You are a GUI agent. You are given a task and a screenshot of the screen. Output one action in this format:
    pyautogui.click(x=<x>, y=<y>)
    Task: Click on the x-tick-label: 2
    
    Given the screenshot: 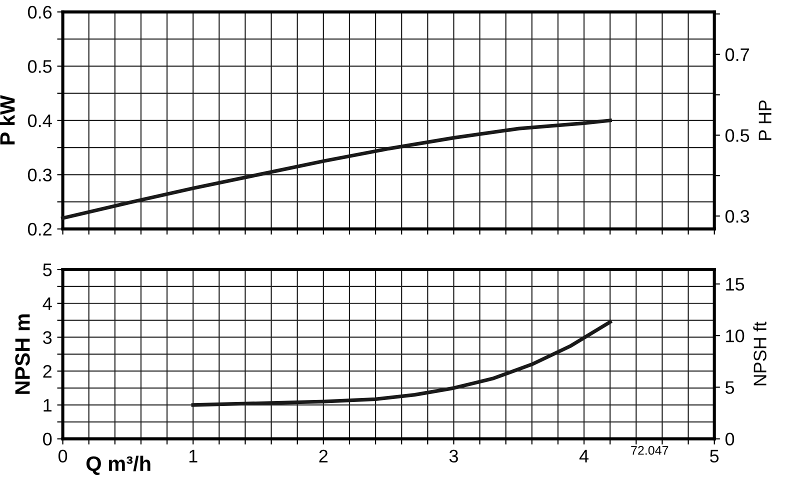 What is the action you would take?
    pyautogui.click(x=323, y=456)
    